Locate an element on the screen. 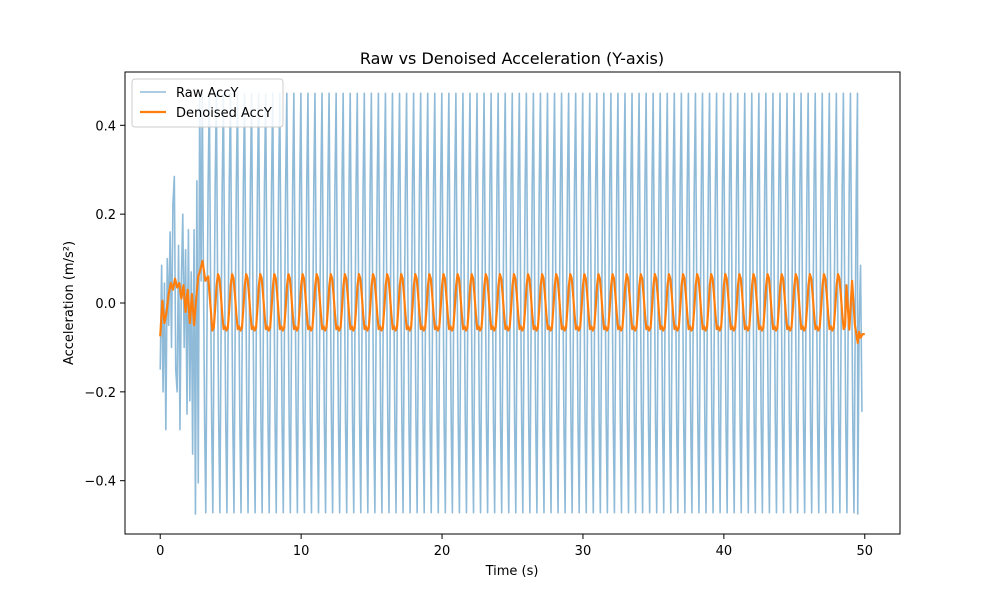  x-tick-label: 20 is located at coordinates (442, 551).